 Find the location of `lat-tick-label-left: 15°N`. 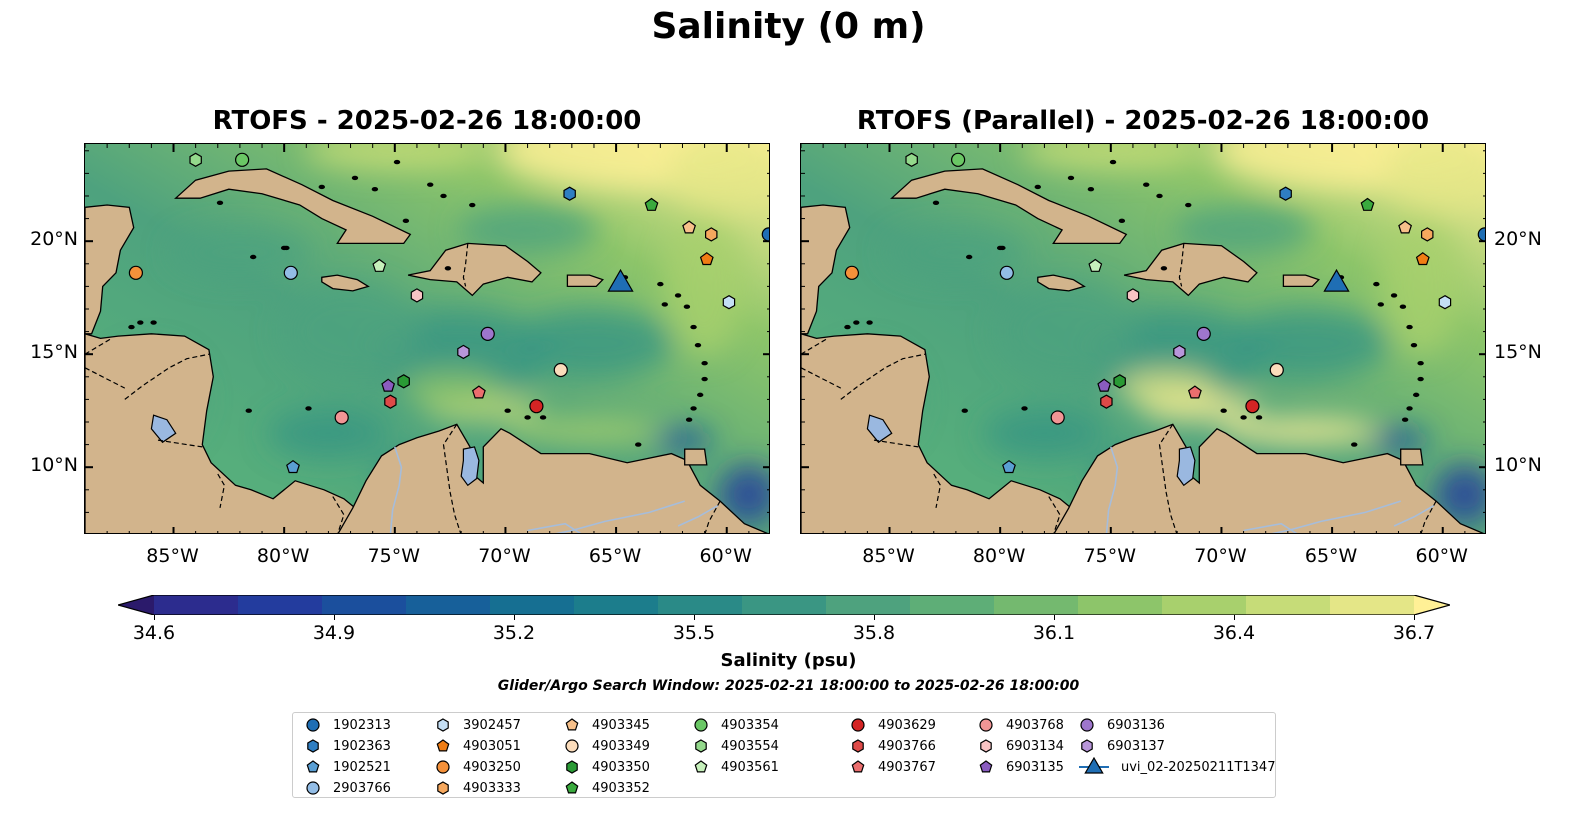

lat-tick-label-left: 15°N is located at coordinates (54, 352).